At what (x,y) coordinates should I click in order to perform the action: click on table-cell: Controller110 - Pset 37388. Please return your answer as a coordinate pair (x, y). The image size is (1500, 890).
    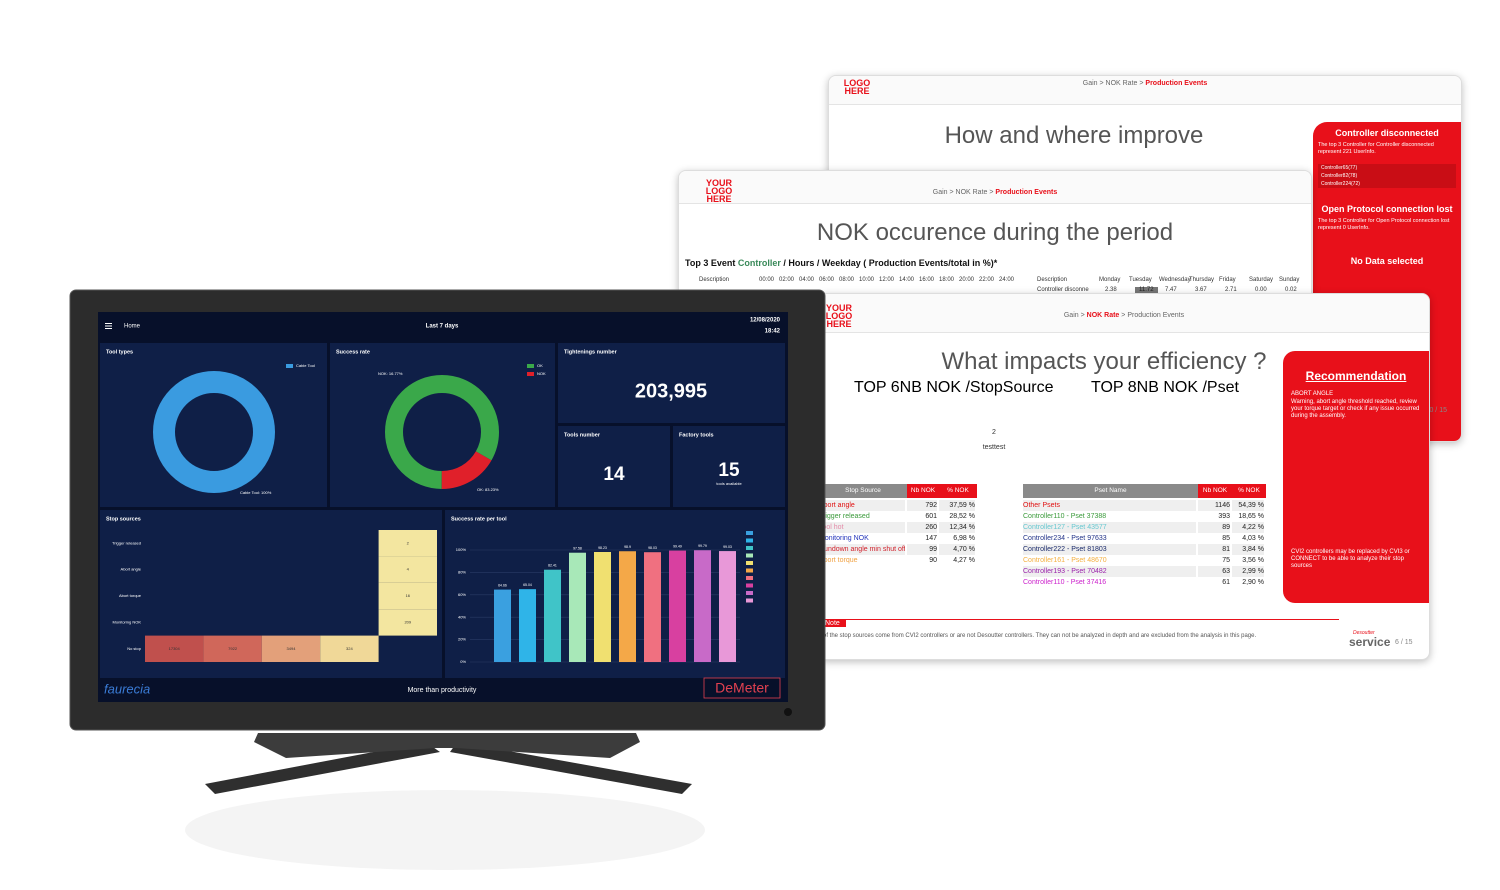
    Looking at the image, I should click on (1109, 516).